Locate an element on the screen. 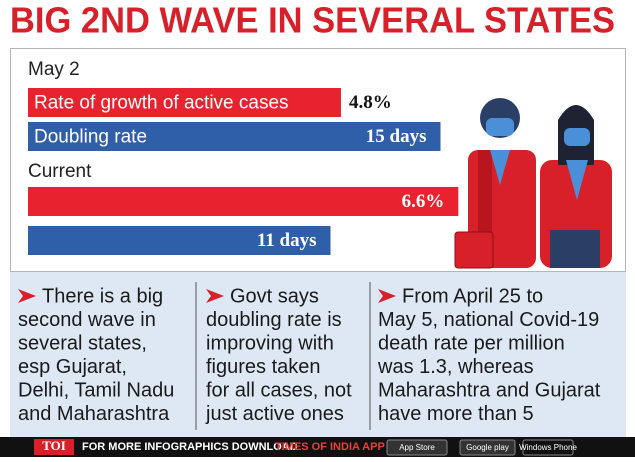 The height and width of the screenshot is (462, 635). brand-badge is located at coordinates (54, 447).